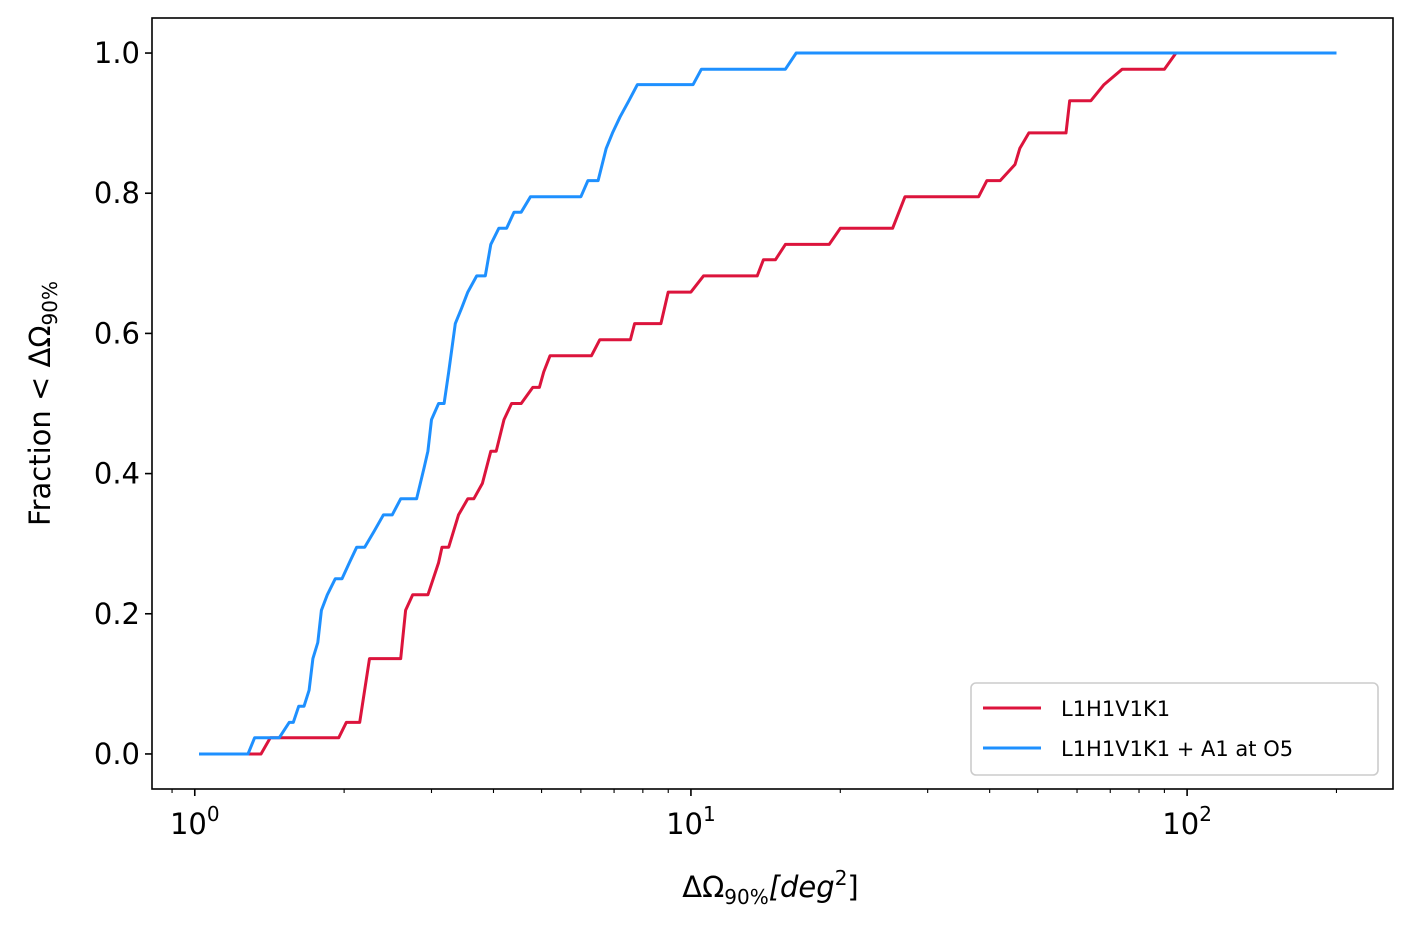  I want to click on x-tick-label: 10², so click(1187, 821).